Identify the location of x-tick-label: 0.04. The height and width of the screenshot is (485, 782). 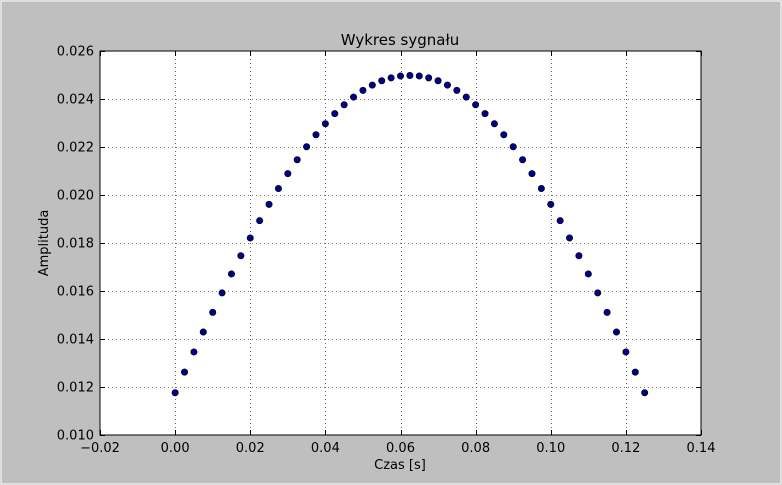
(325, 448).